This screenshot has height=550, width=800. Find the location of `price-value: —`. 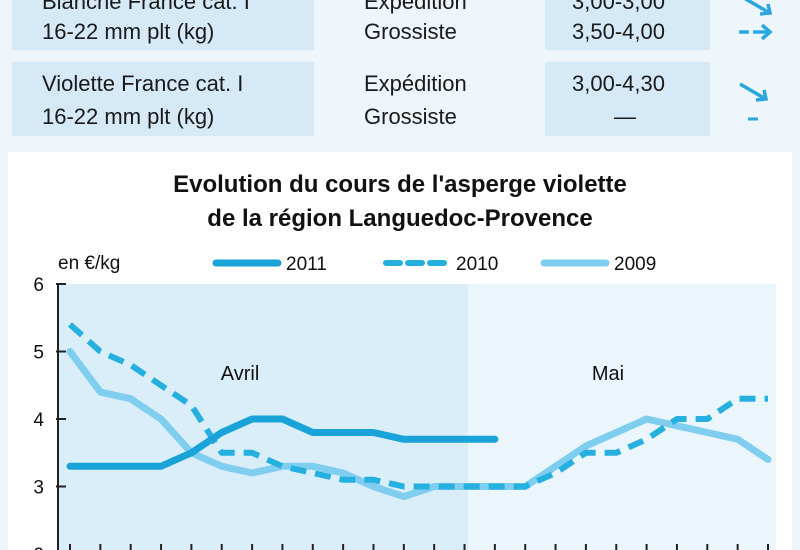

price-value: — is located at coordinates (625, 116).